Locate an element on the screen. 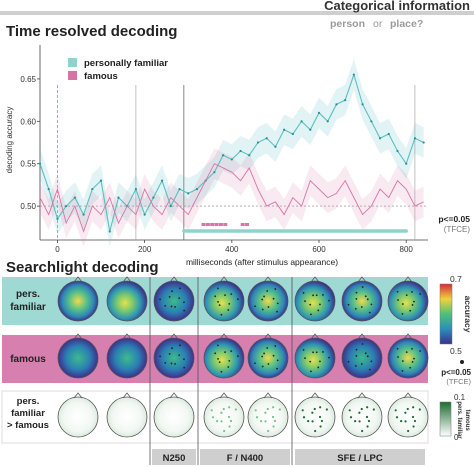 The image size is (474, 467). x-tick-label: 400 is located at coordinates (232, 249).